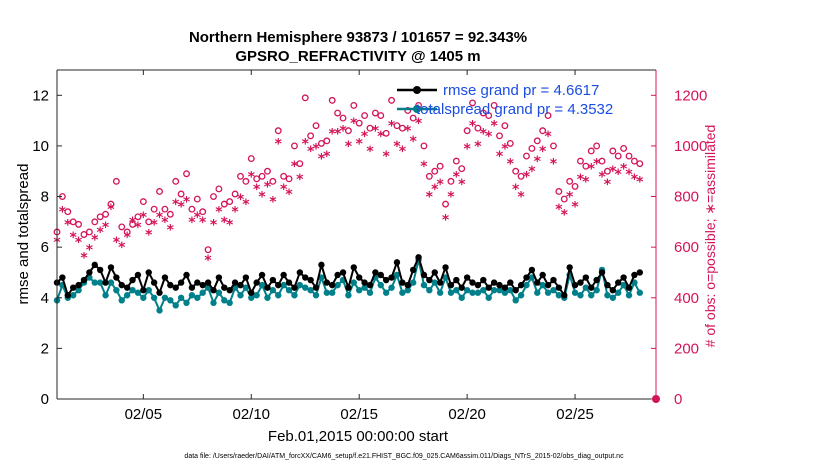 The width and height of the screenshot is (830, 470). What do you see at coordinates (45, 399) in the screenshot?
I see `y-tick-label: 0` at bounding box center [45, 399].